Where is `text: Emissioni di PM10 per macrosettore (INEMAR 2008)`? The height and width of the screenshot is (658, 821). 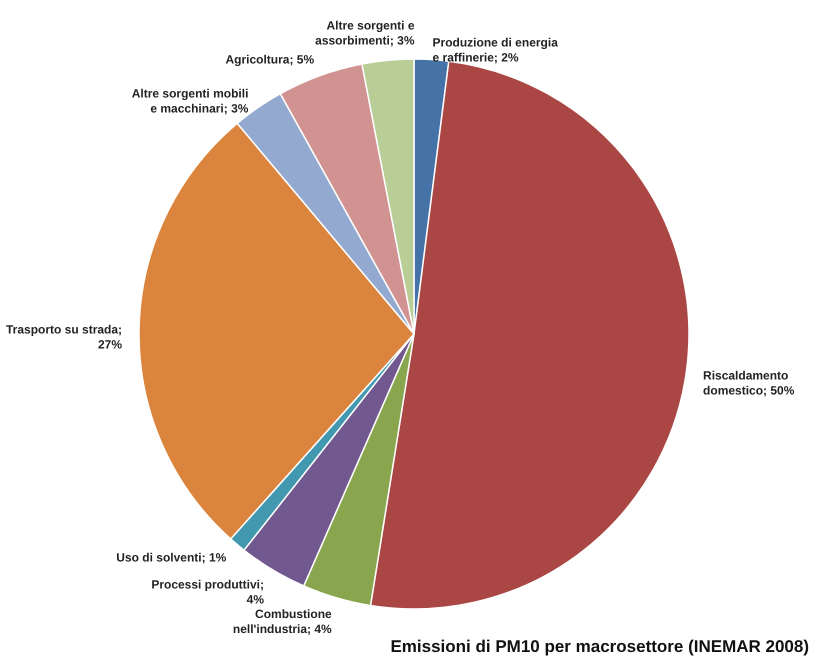 text: Emissioni di PM10 per macrosettore (INEMAR 2008) is located at coordinates (599, 646).